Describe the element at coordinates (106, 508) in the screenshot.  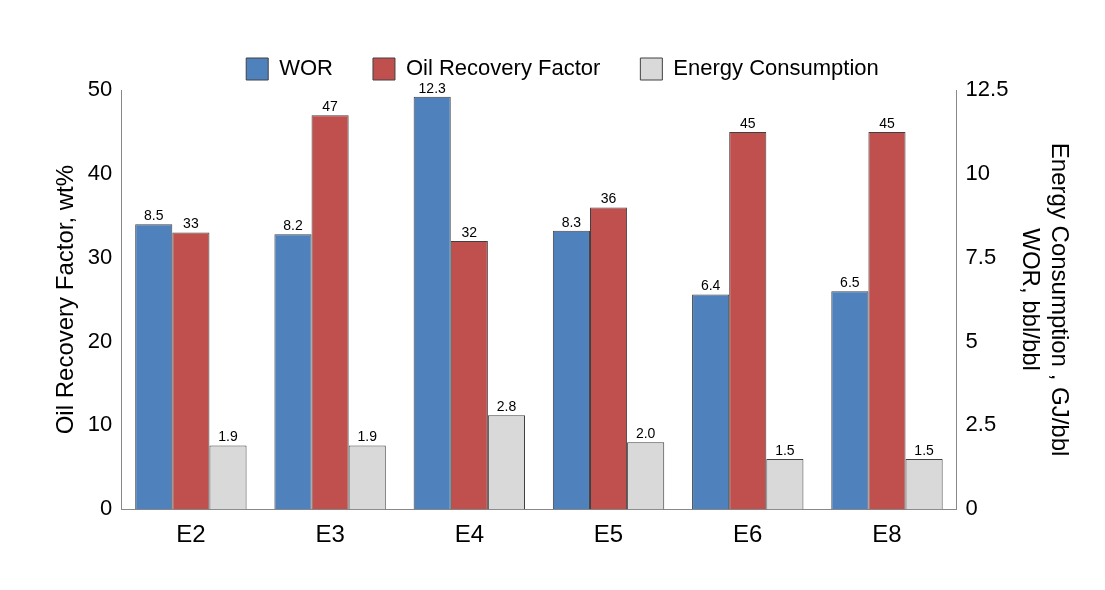
I see `y-tick-label: 0` at that location.